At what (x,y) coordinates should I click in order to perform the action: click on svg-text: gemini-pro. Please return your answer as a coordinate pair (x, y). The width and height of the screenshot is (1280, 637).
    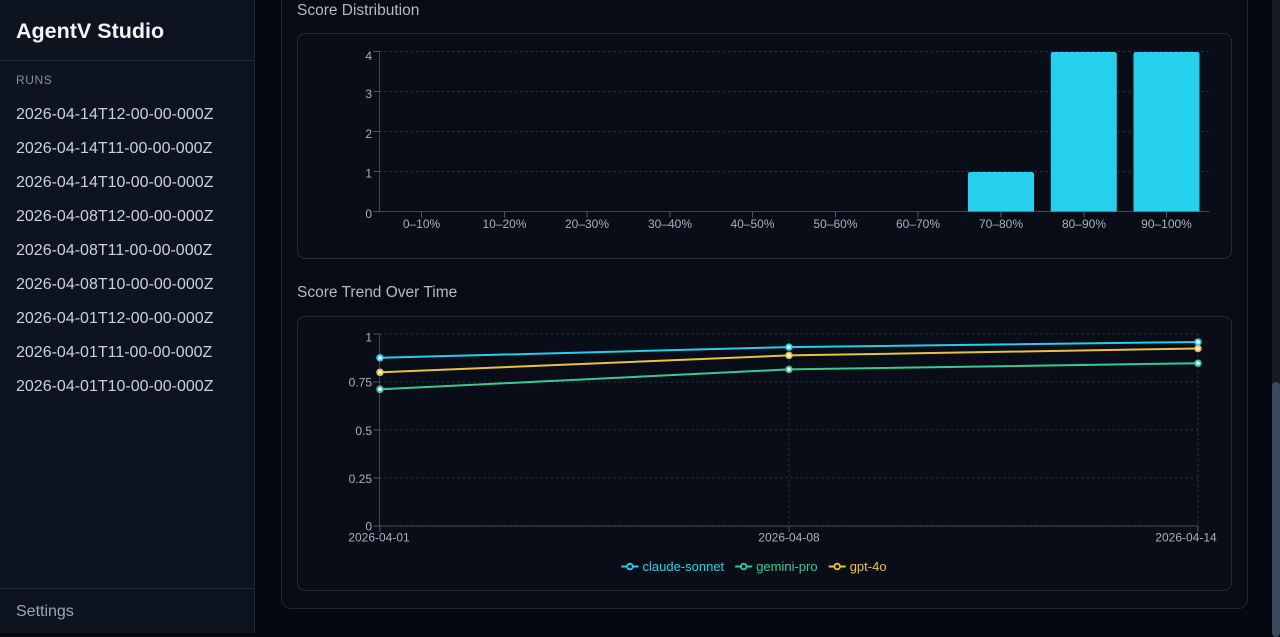
    Looking at the image, I should click on (786, 566).